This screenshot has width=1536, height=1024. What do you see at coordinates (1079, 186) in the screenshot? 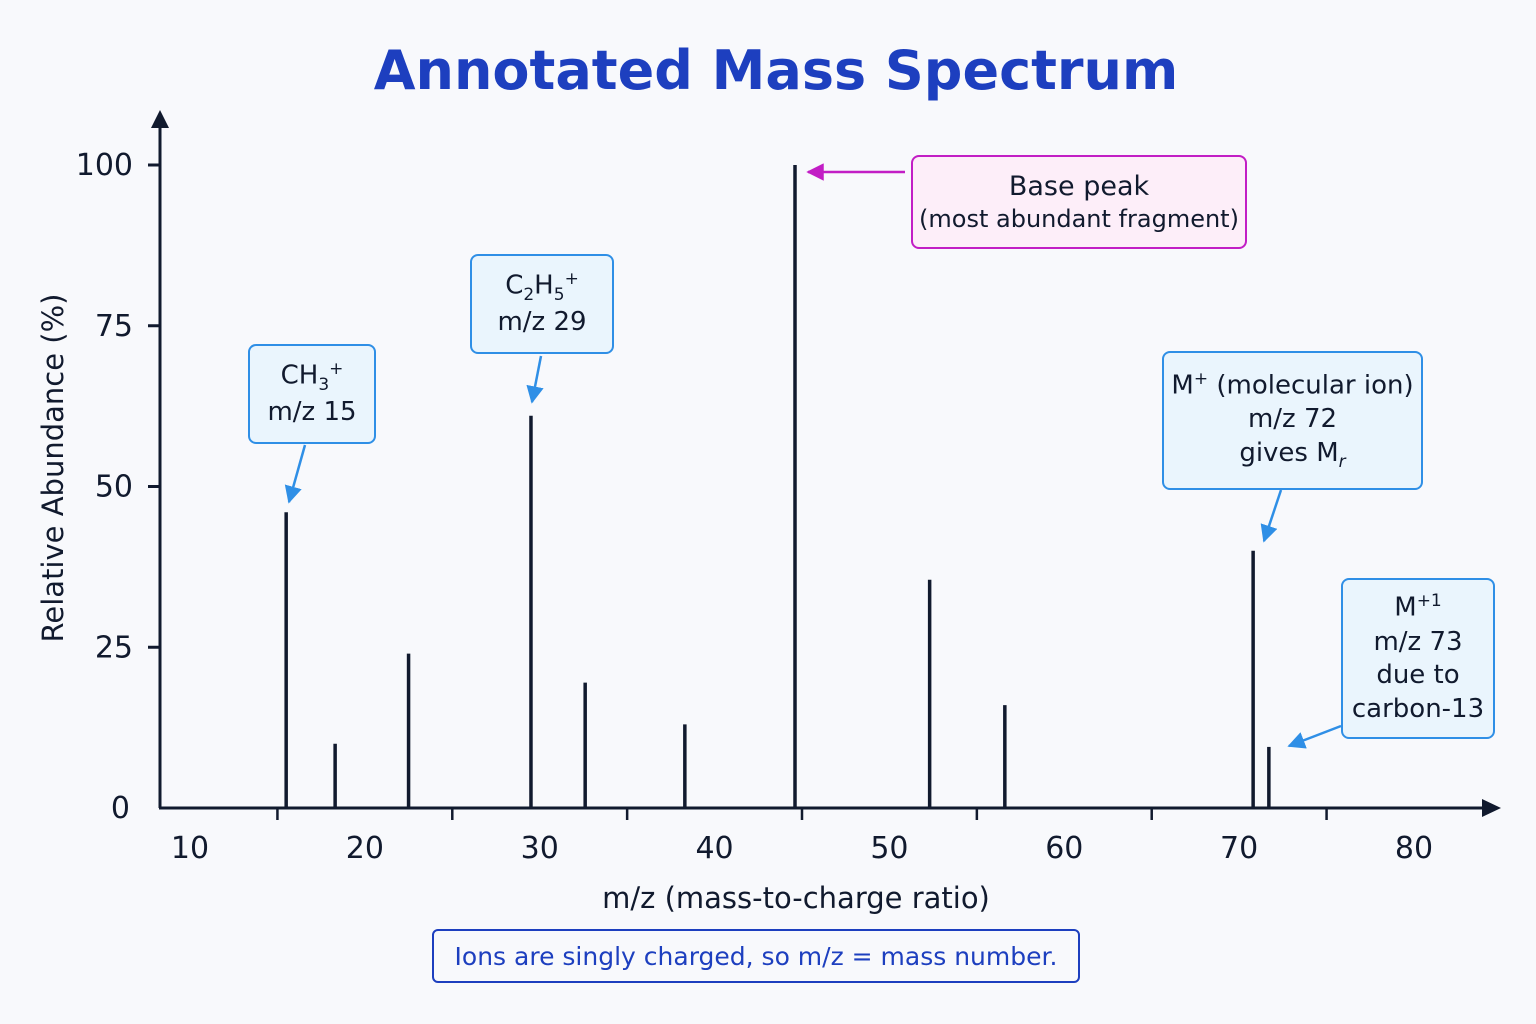
I see `base-peak-title: Base peak` at bounding box center [1079, 186].